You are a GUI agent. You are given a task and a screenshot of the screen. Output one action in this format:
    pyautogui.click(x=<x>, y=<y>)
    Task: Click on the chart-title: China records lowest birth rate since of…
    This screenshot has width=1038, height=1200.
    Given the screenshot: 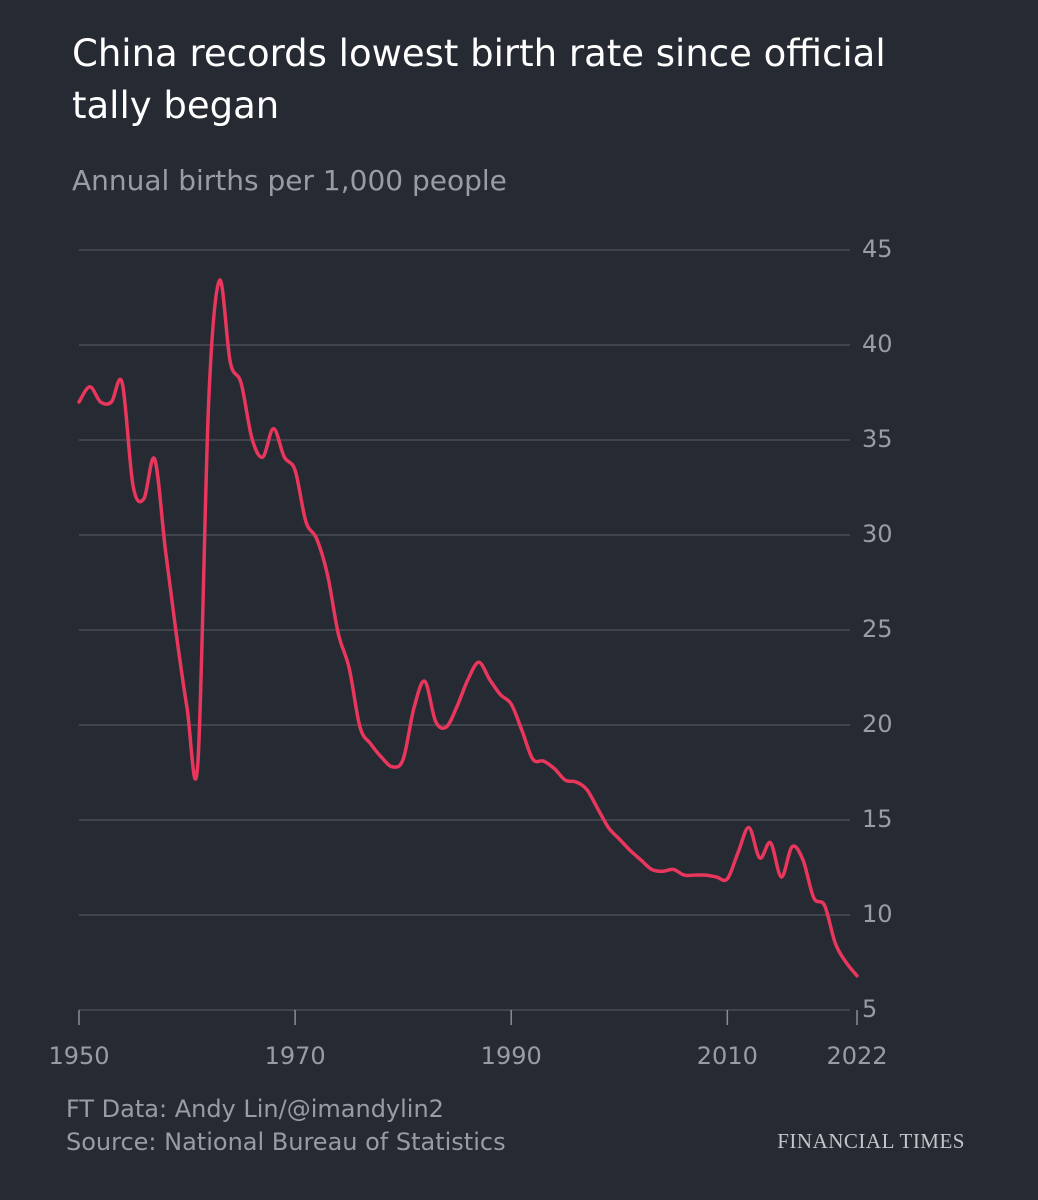 What is the action you would take?
    pyautogui.click(x=479, y=79)
    